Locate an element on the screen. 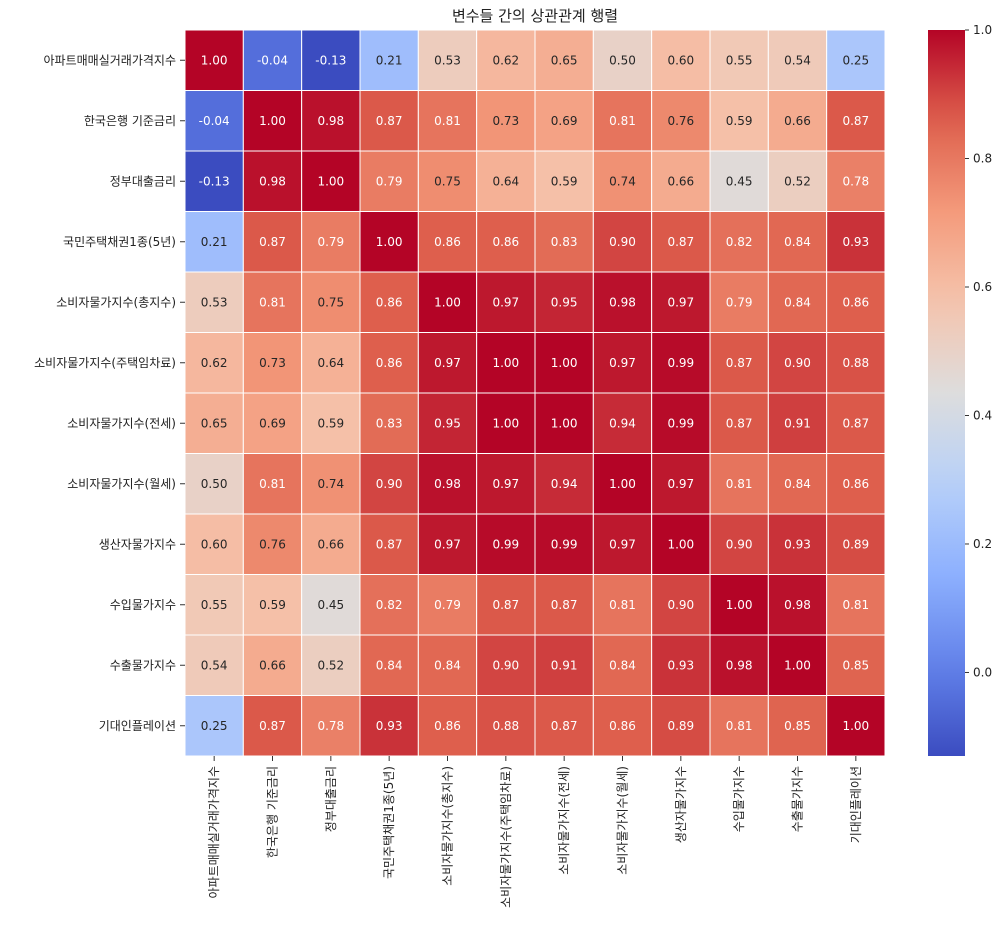 This screenshot has height=939, width=1000. heatmap-cell-value: 0.25 is located at coordinates (214, 726).